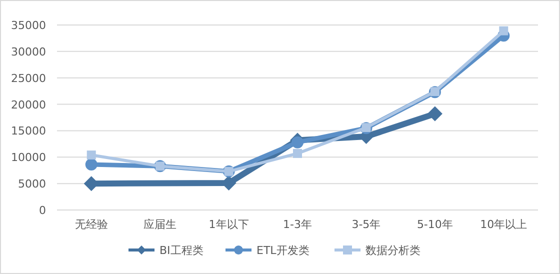 Image resolution: width=560 pixels, height=274 pixels. Describe the element at coordinates (42, 210) in the screenshot. I see `y-tick-label: 0` at that location.